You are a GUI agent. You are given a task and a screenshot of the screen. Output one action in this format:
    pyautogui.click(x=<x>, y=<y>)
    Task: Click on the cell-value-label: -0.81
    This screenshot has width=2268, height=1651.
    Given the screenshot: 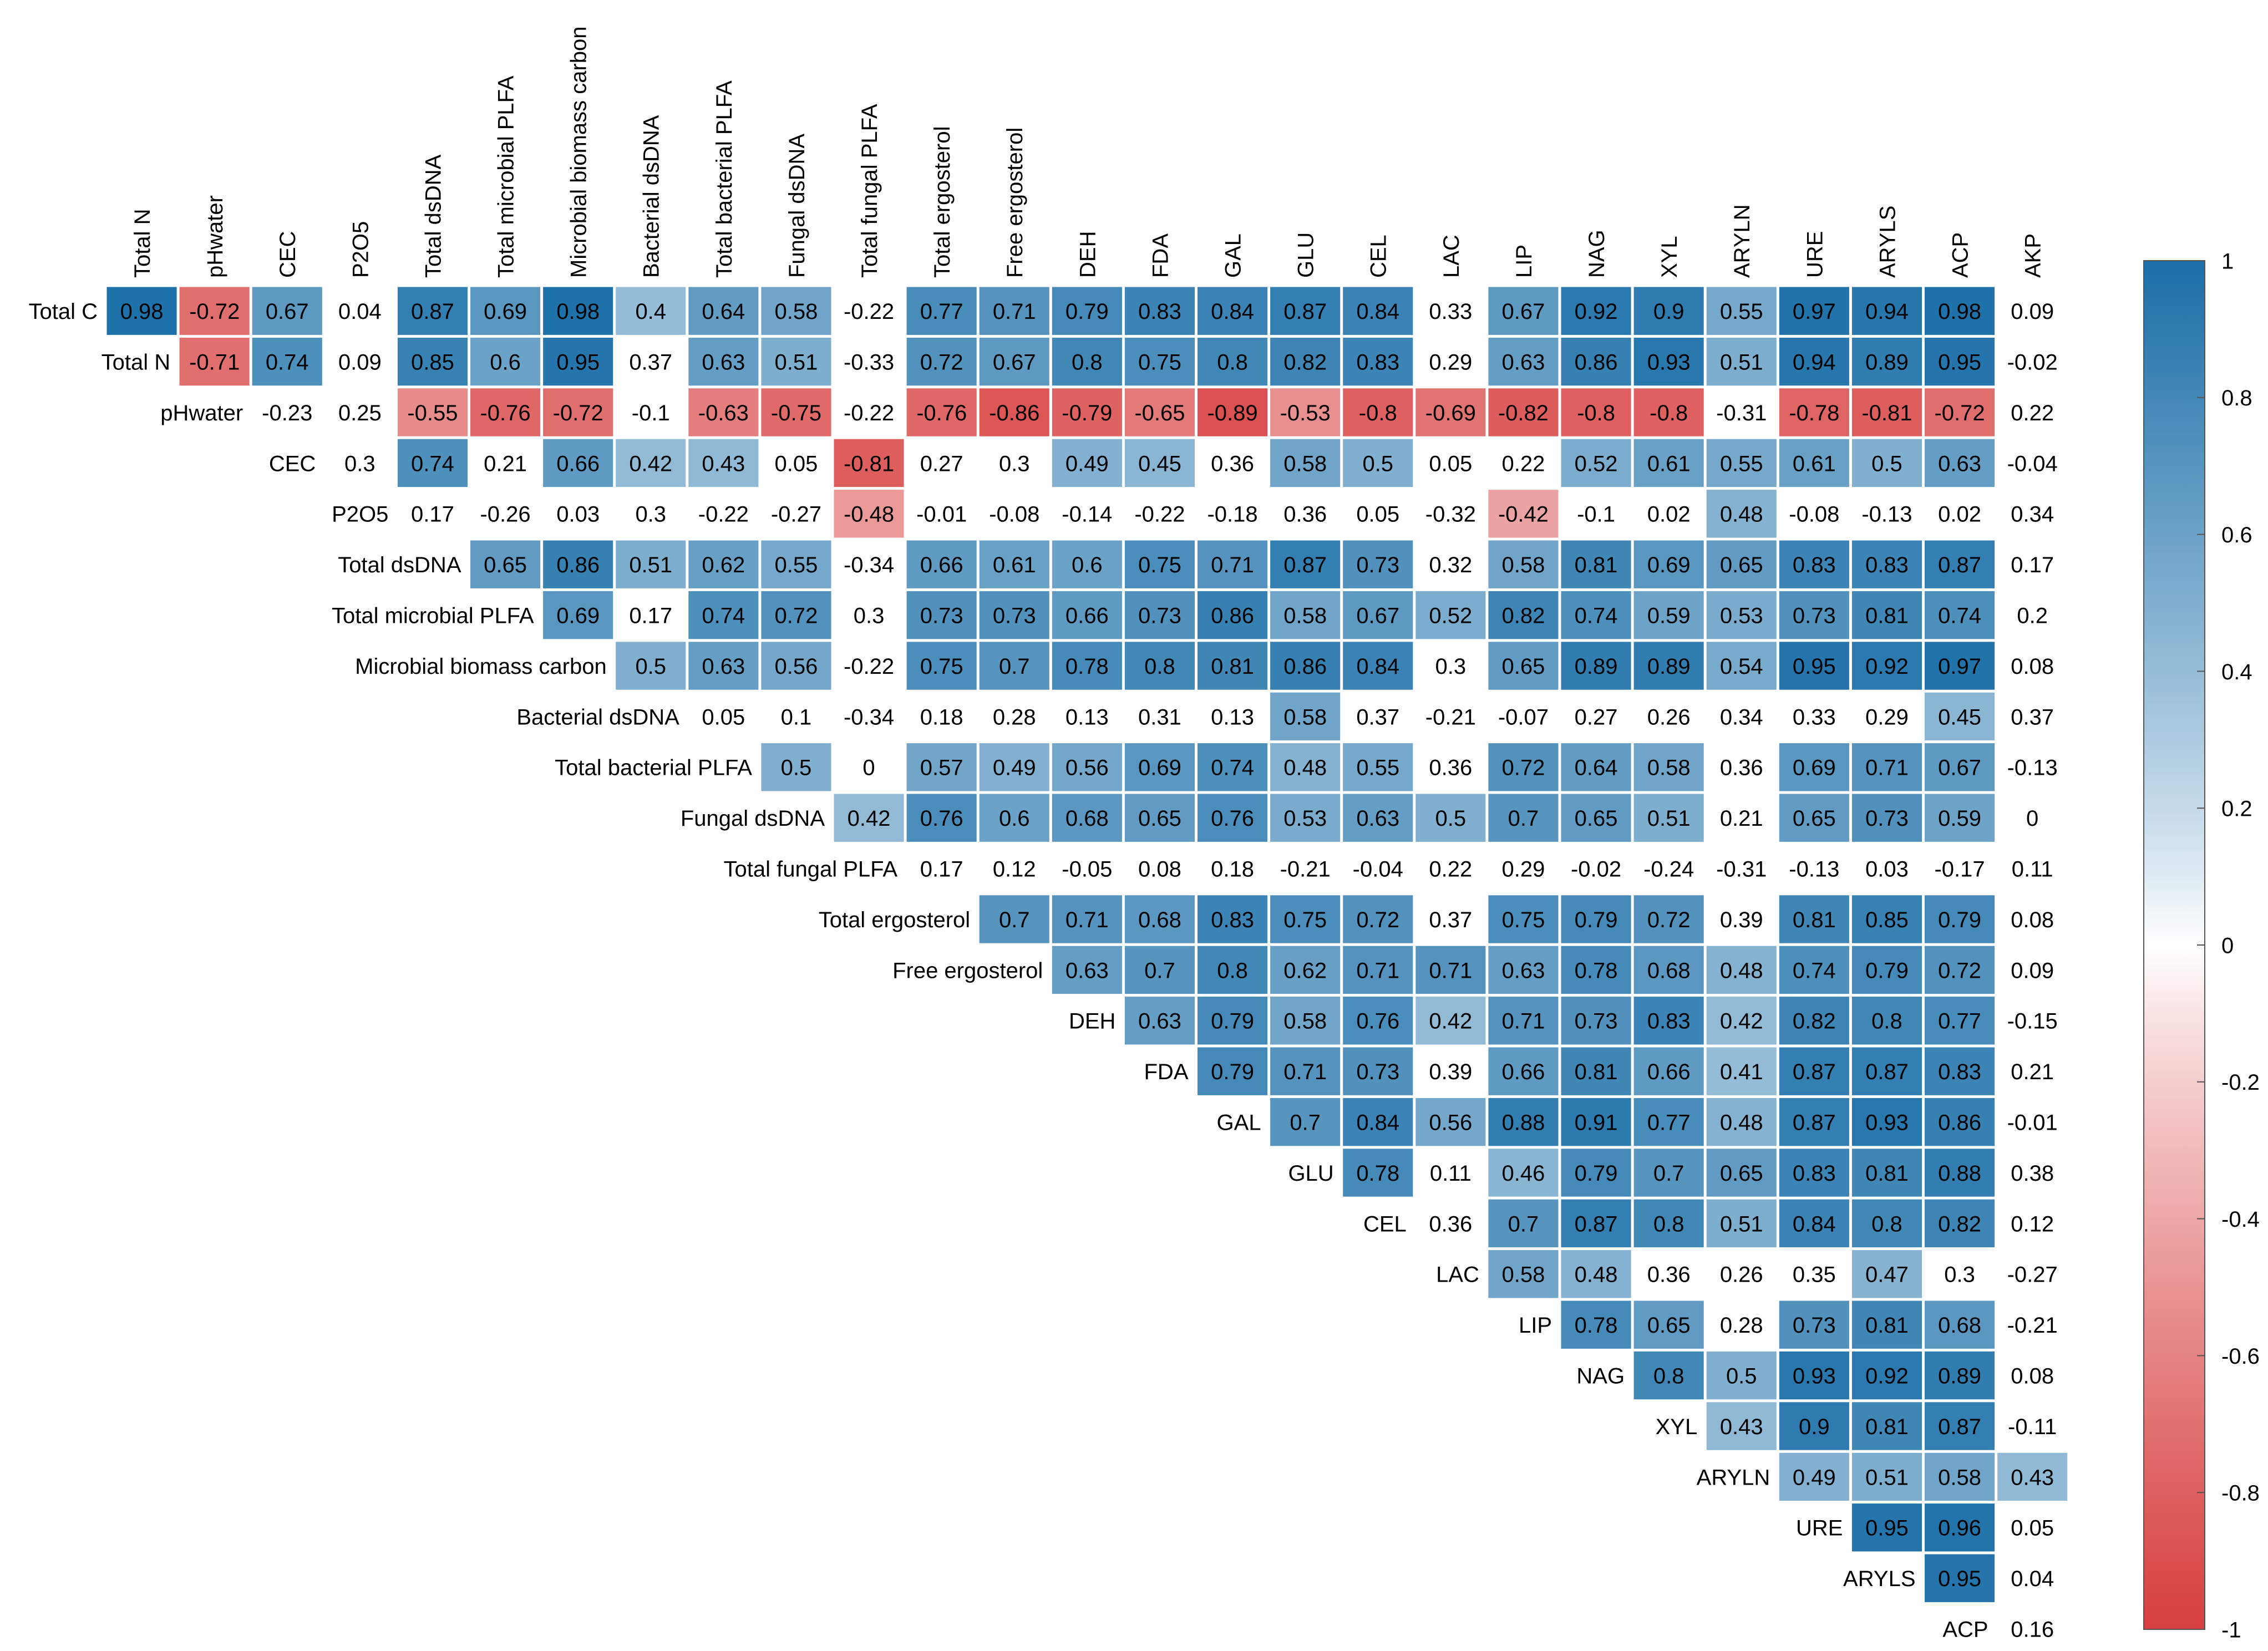 What is the action you would take?
    pyautogui.click(x=1887, y=413)
    